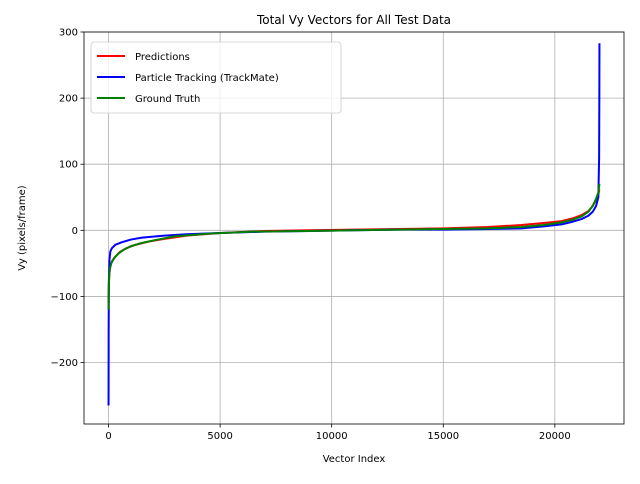 The height and width of the screenshot is (484, 640). I want to click on y-tick-label: 200, so click(68, 99).